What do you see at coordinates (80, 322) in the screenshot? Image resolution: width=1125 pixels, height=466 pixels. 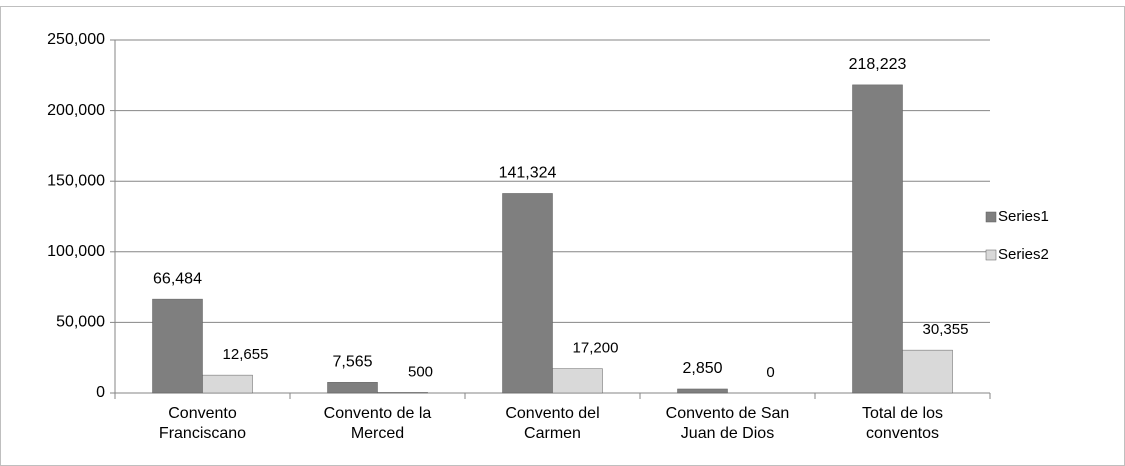 I see `y-tick-label: 50,000` at bounding box center [80, 322].